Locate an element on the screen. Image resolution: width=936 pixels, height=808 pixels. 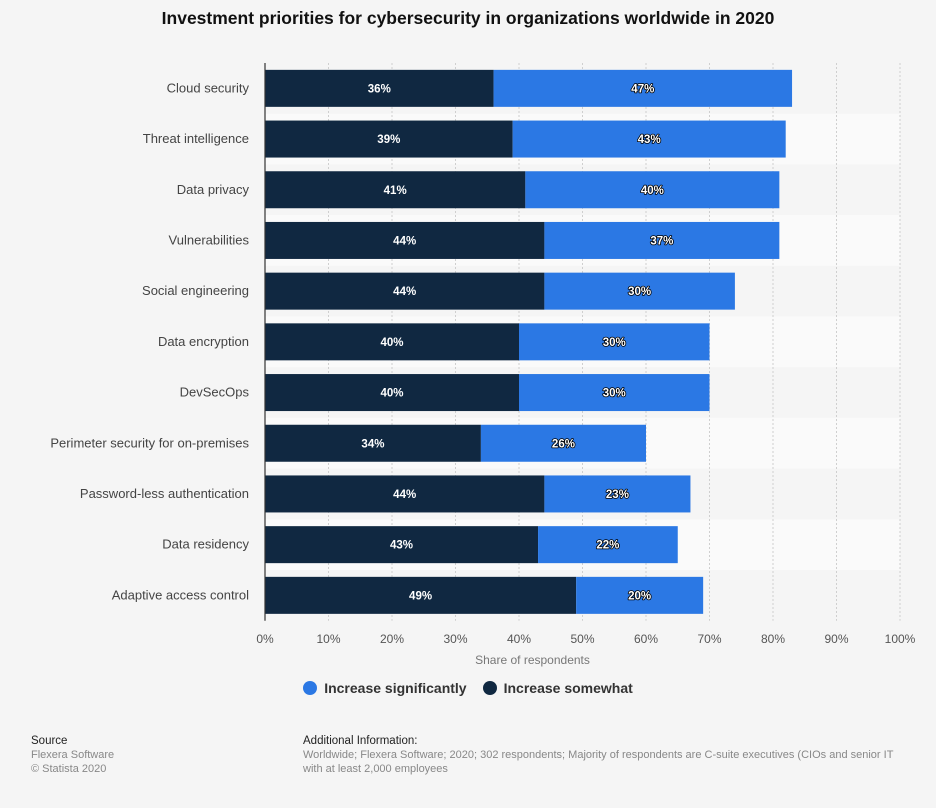
x-tick-label: 80% is located at coordinates (773, 639).